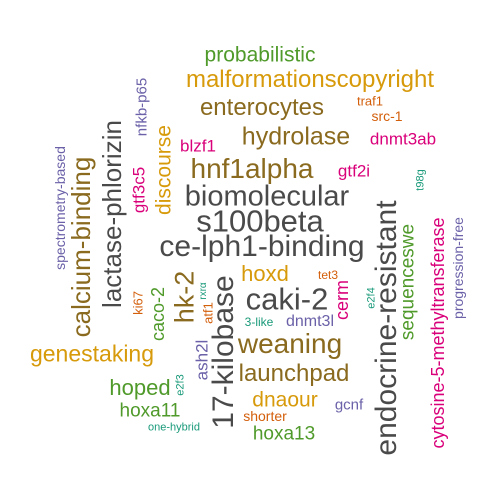 This screenshot has height=500, width=500. What do you see at coordinates (310, 321) in the screenshot?
I see `word-dnmt3l: dnmt3l` at bounding box center [310, 321].